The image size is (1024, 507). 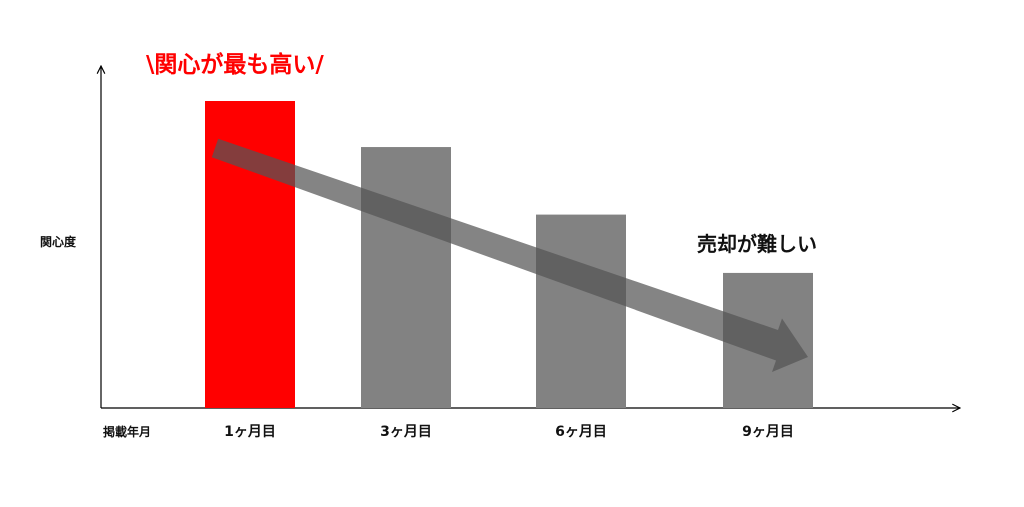 I want to click on highlight-annotation: \関心が最も高い/, so click(x=235, y=64).